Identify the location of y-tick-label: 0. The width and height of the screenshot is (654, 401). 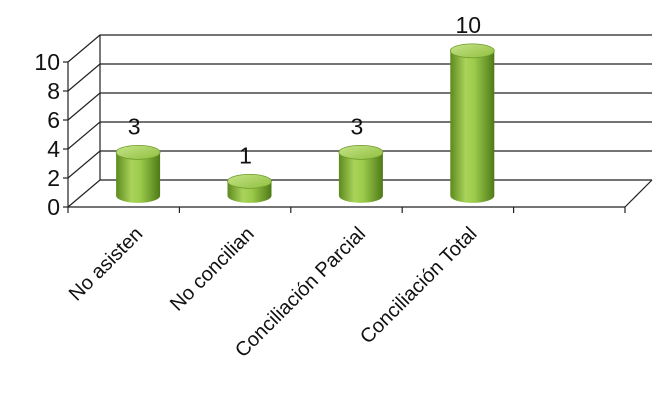
(53, 207).